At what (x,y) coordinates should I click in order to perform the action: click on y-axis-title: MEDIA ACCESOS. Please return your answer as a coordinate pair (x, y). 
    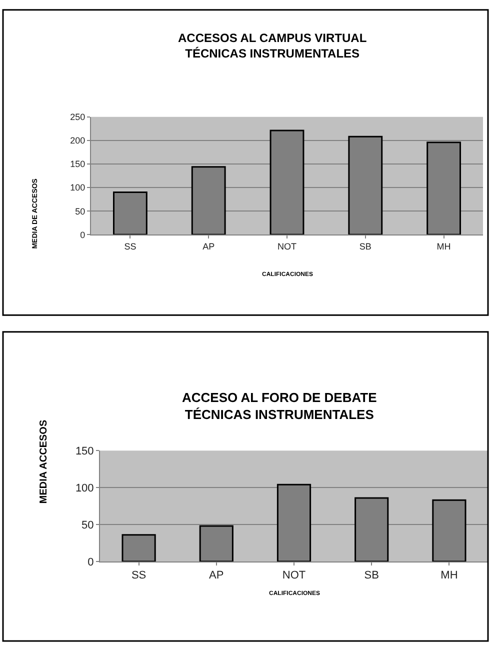
    Looking at the image, I should click on (44, 462).